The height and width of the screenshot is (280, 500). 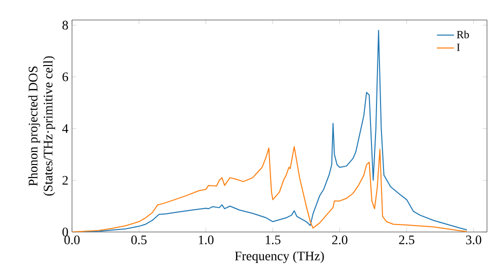 I want to click on x-tick-label: 2.0, so click(x=340, y=240).